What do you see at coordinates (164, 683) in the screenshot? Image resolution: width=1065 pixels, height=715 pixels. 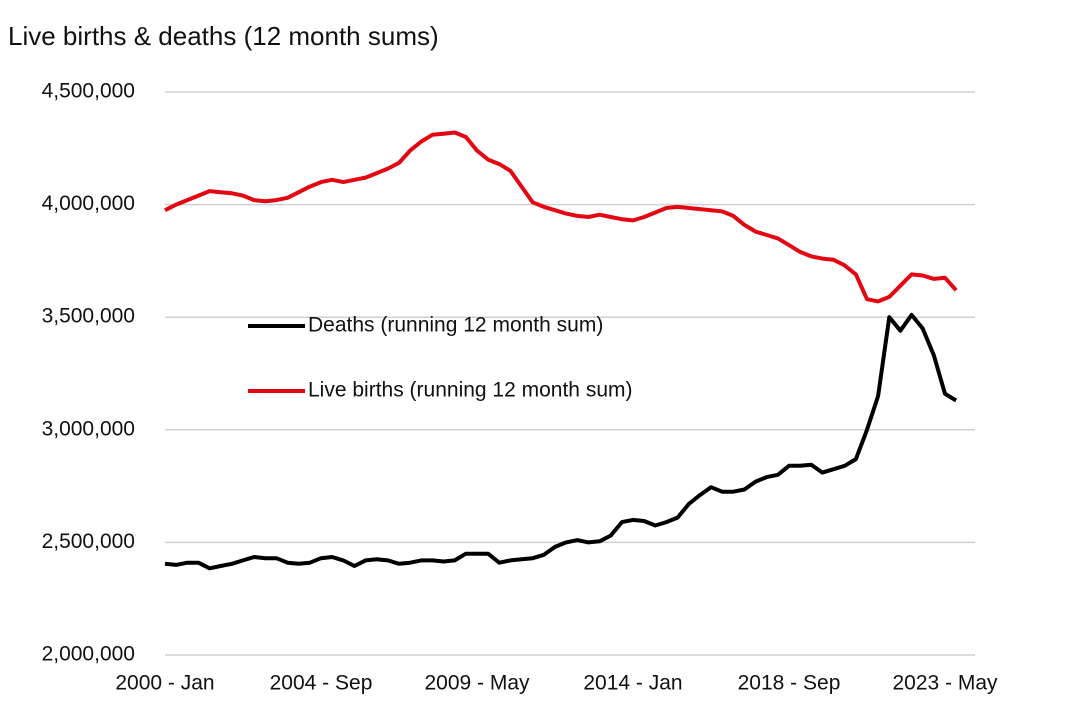 I see `x-tick-label: 2000 - Jan` at bounding box center [164, 683].